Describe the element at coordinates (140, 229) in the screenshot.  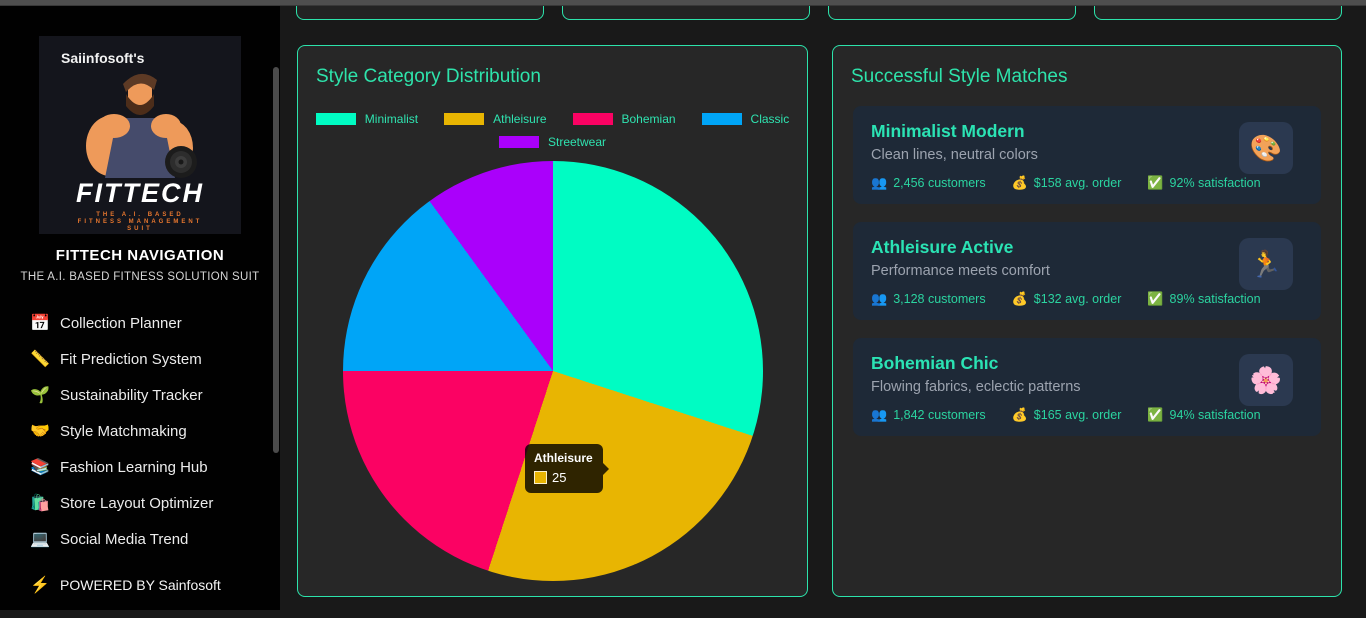
I see `logo-tagline-line3: SUIT` at that location.